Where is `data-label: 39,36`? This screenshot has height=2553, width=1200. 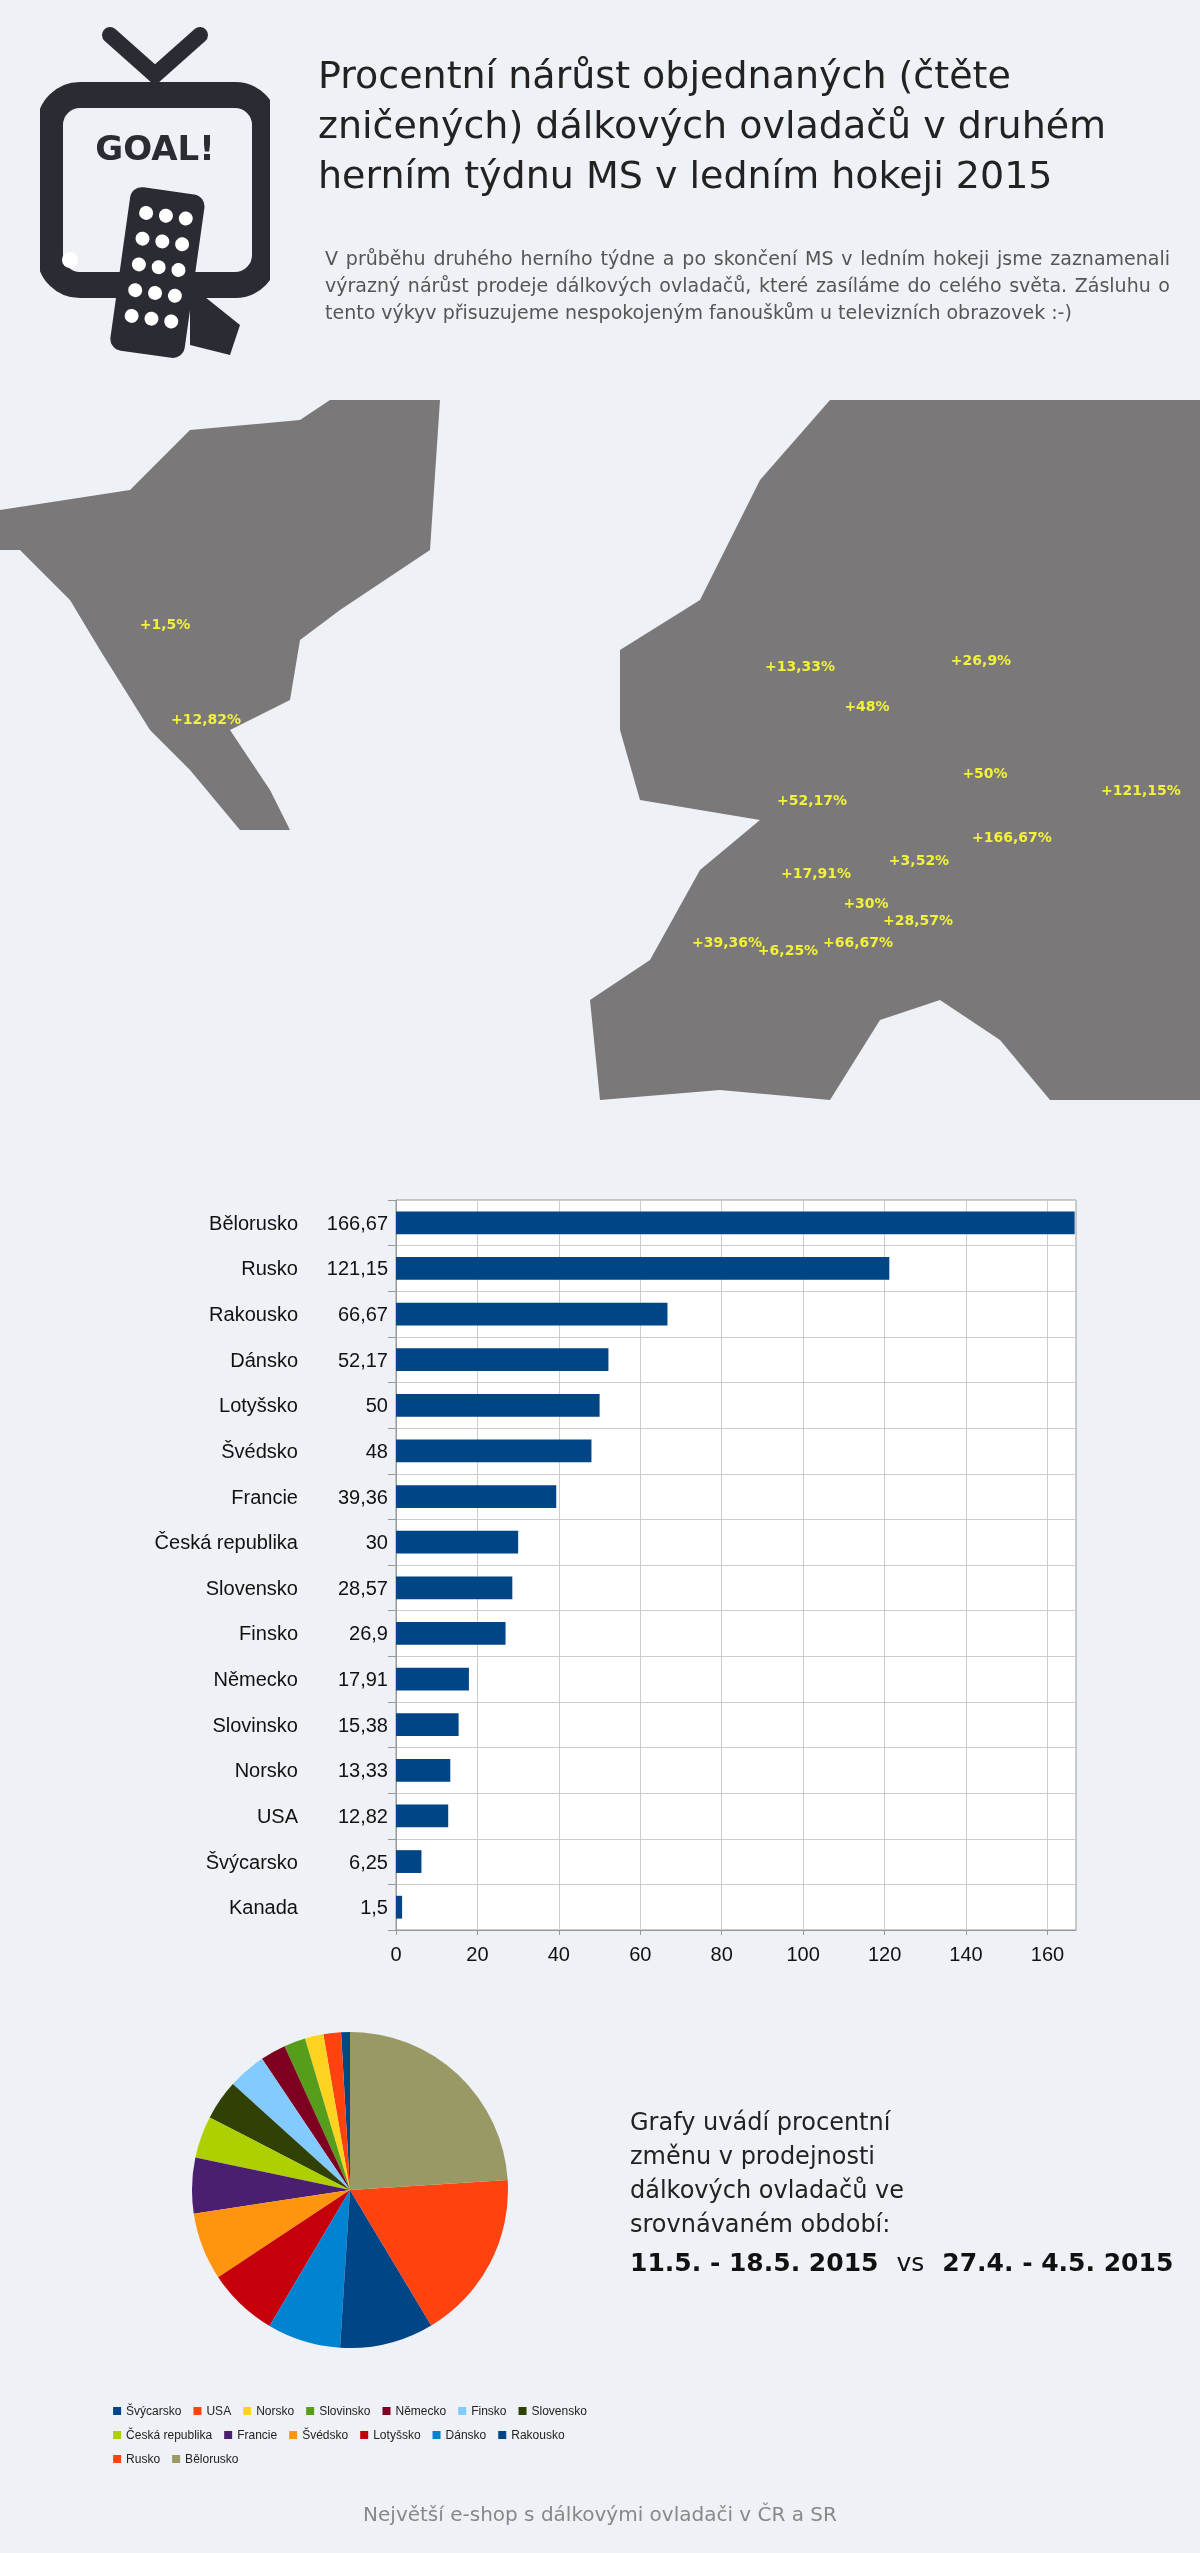 data-label: 39,36 is located at coordinates (362, 1496).